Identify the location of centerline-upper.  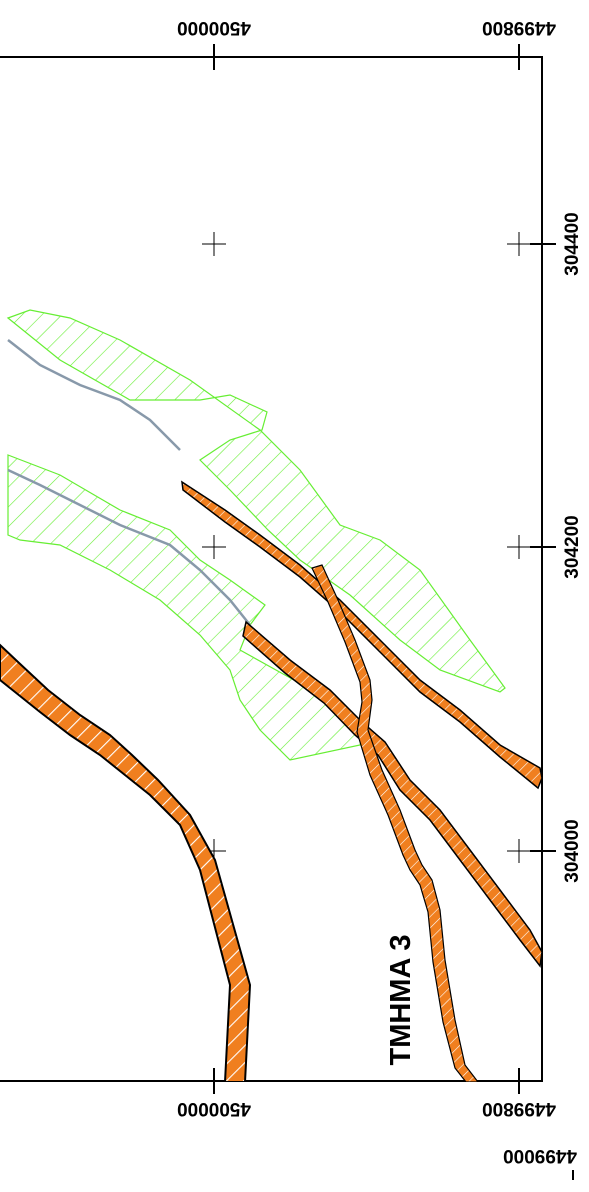
(94, 395).